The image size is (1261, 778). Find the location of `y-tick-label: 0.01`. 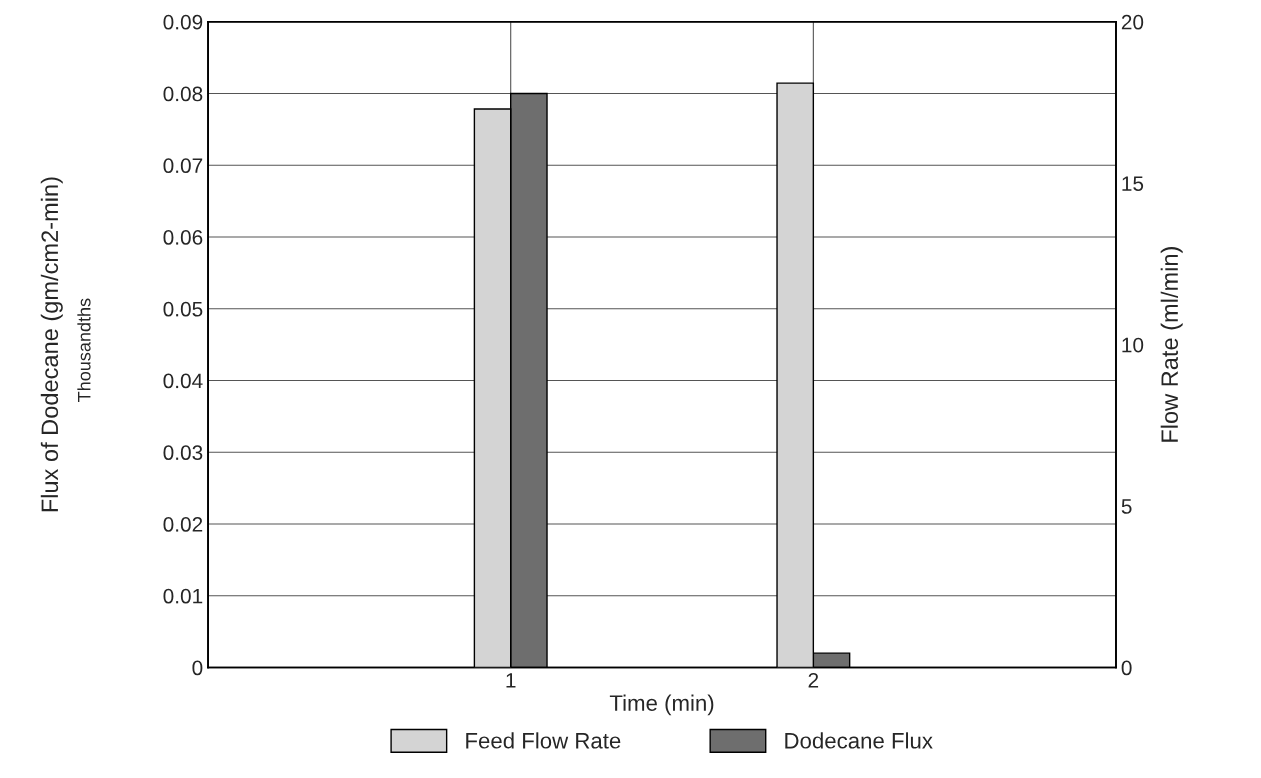

y-tick-label: 0.01 is located at coordinates (183, 596).